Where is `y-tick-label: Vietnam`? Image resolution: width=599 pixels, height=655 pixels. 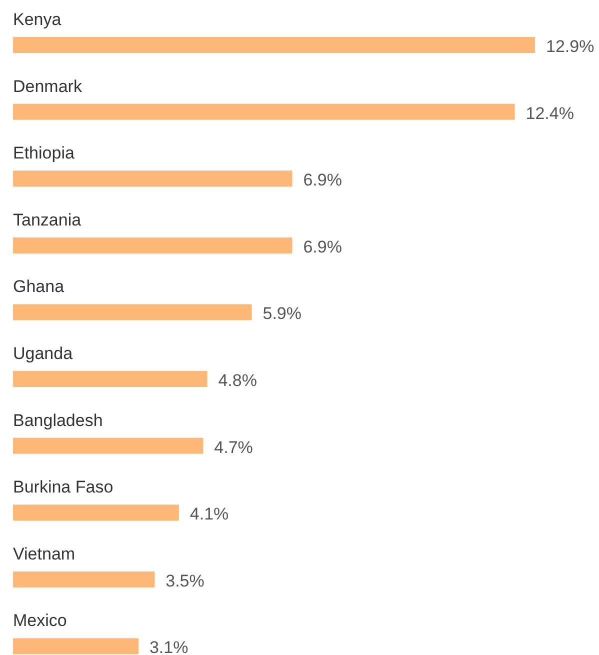
y-tick-label: Vietnam is located at coordinates (44, 554).